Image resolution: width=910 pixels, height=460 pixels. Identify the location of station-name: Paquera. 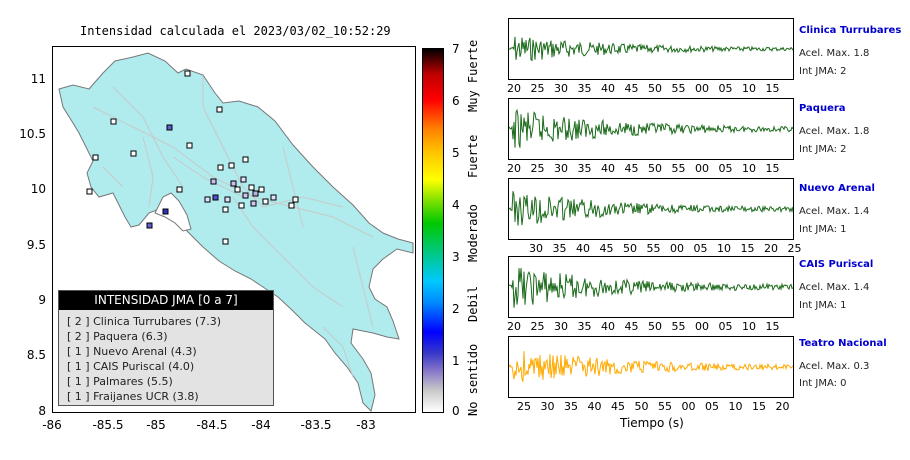
(822, 108).